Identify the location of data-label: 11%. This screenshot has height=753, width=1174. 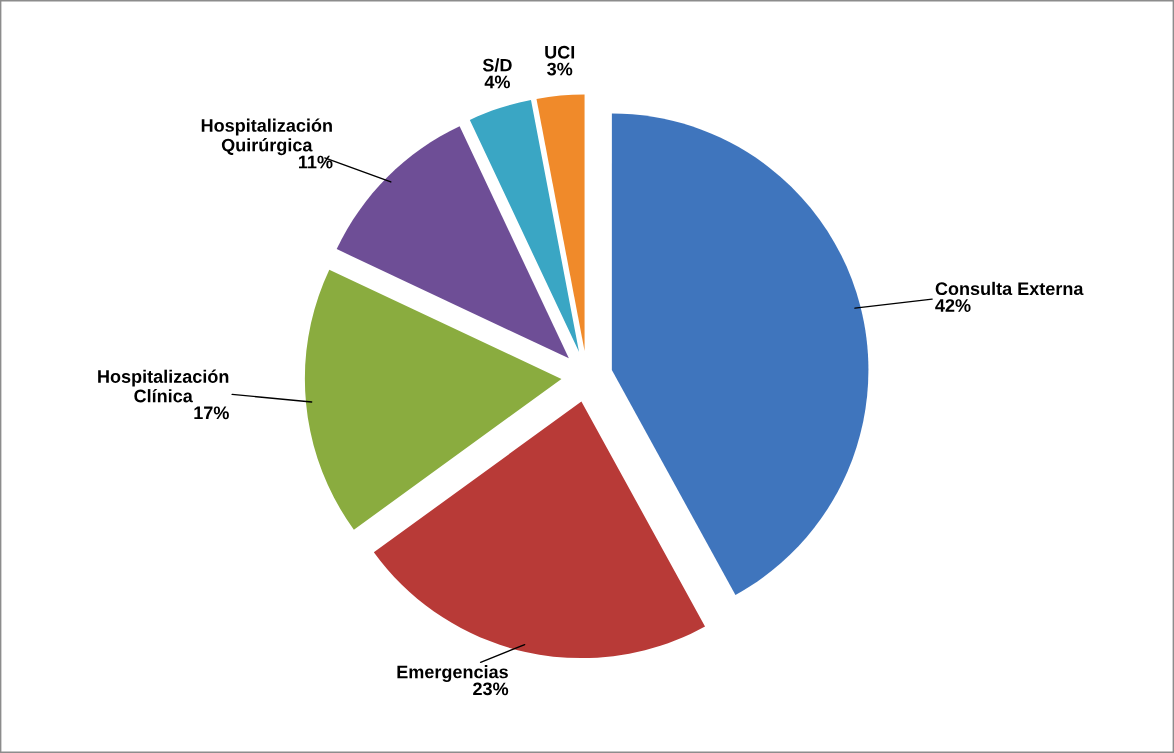
(315, 162).